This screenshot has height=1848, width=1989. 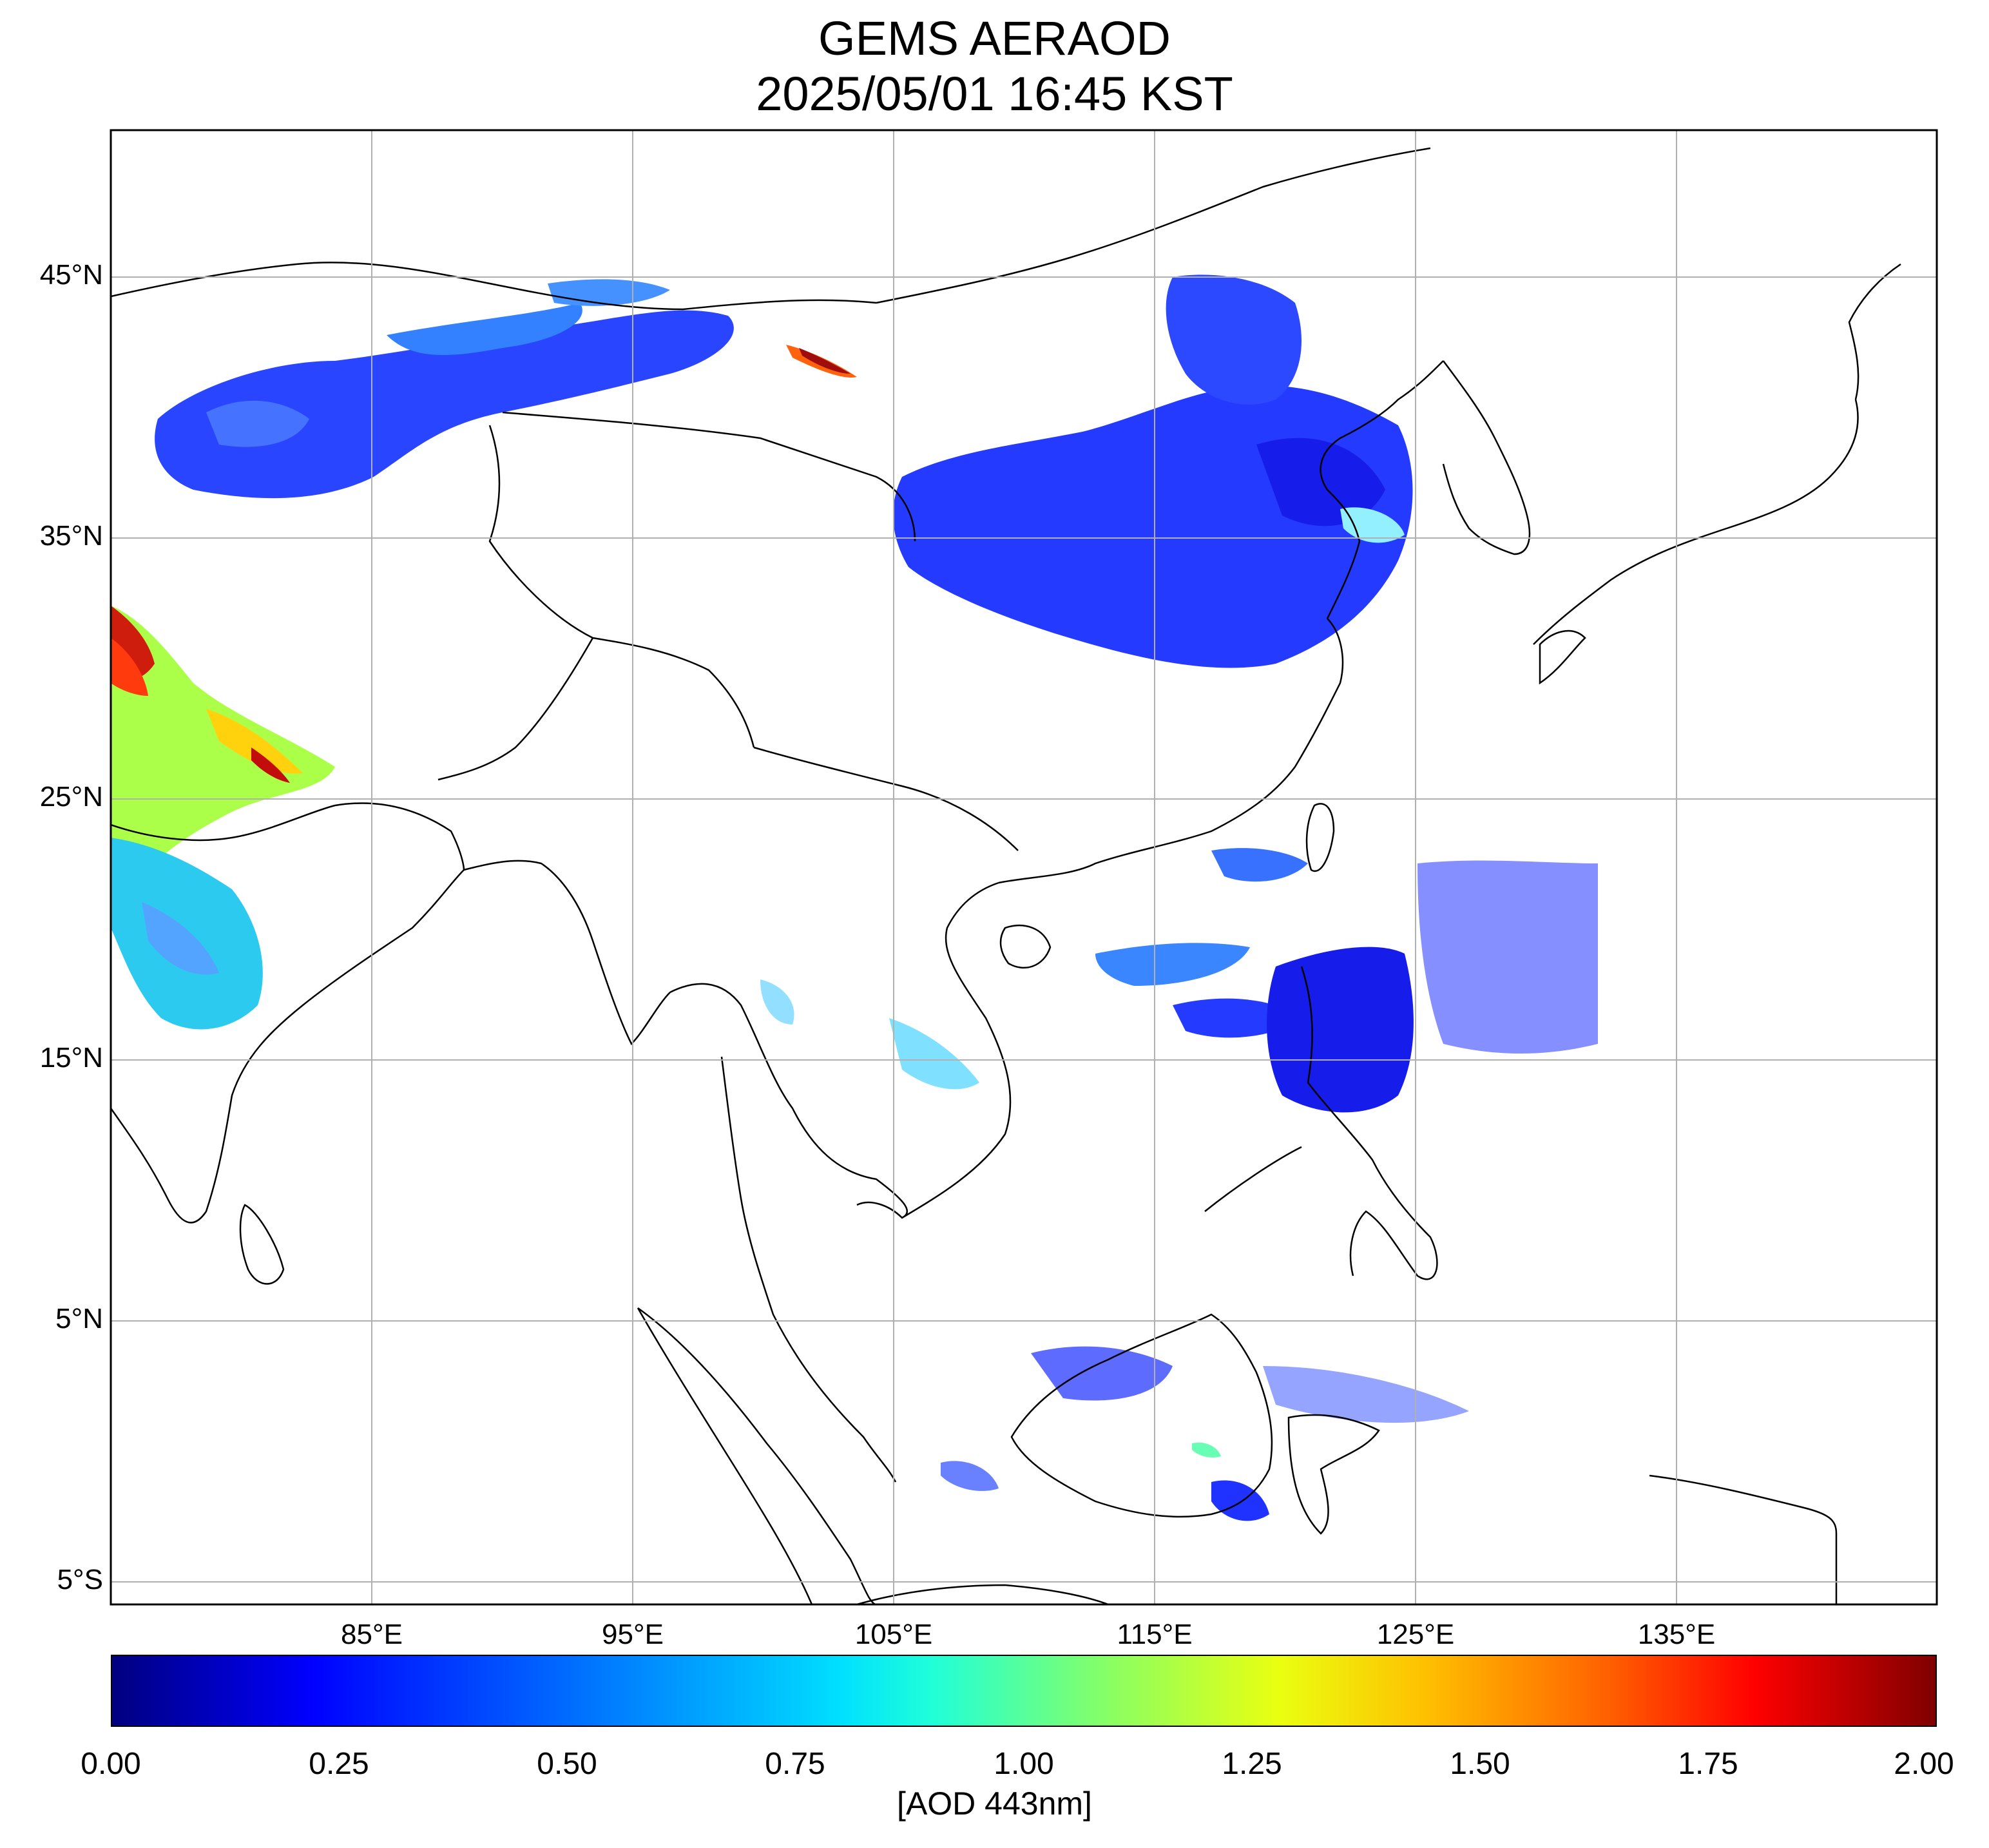 I want to click on colorbar-gradient, so click(x=1024, y=1691).